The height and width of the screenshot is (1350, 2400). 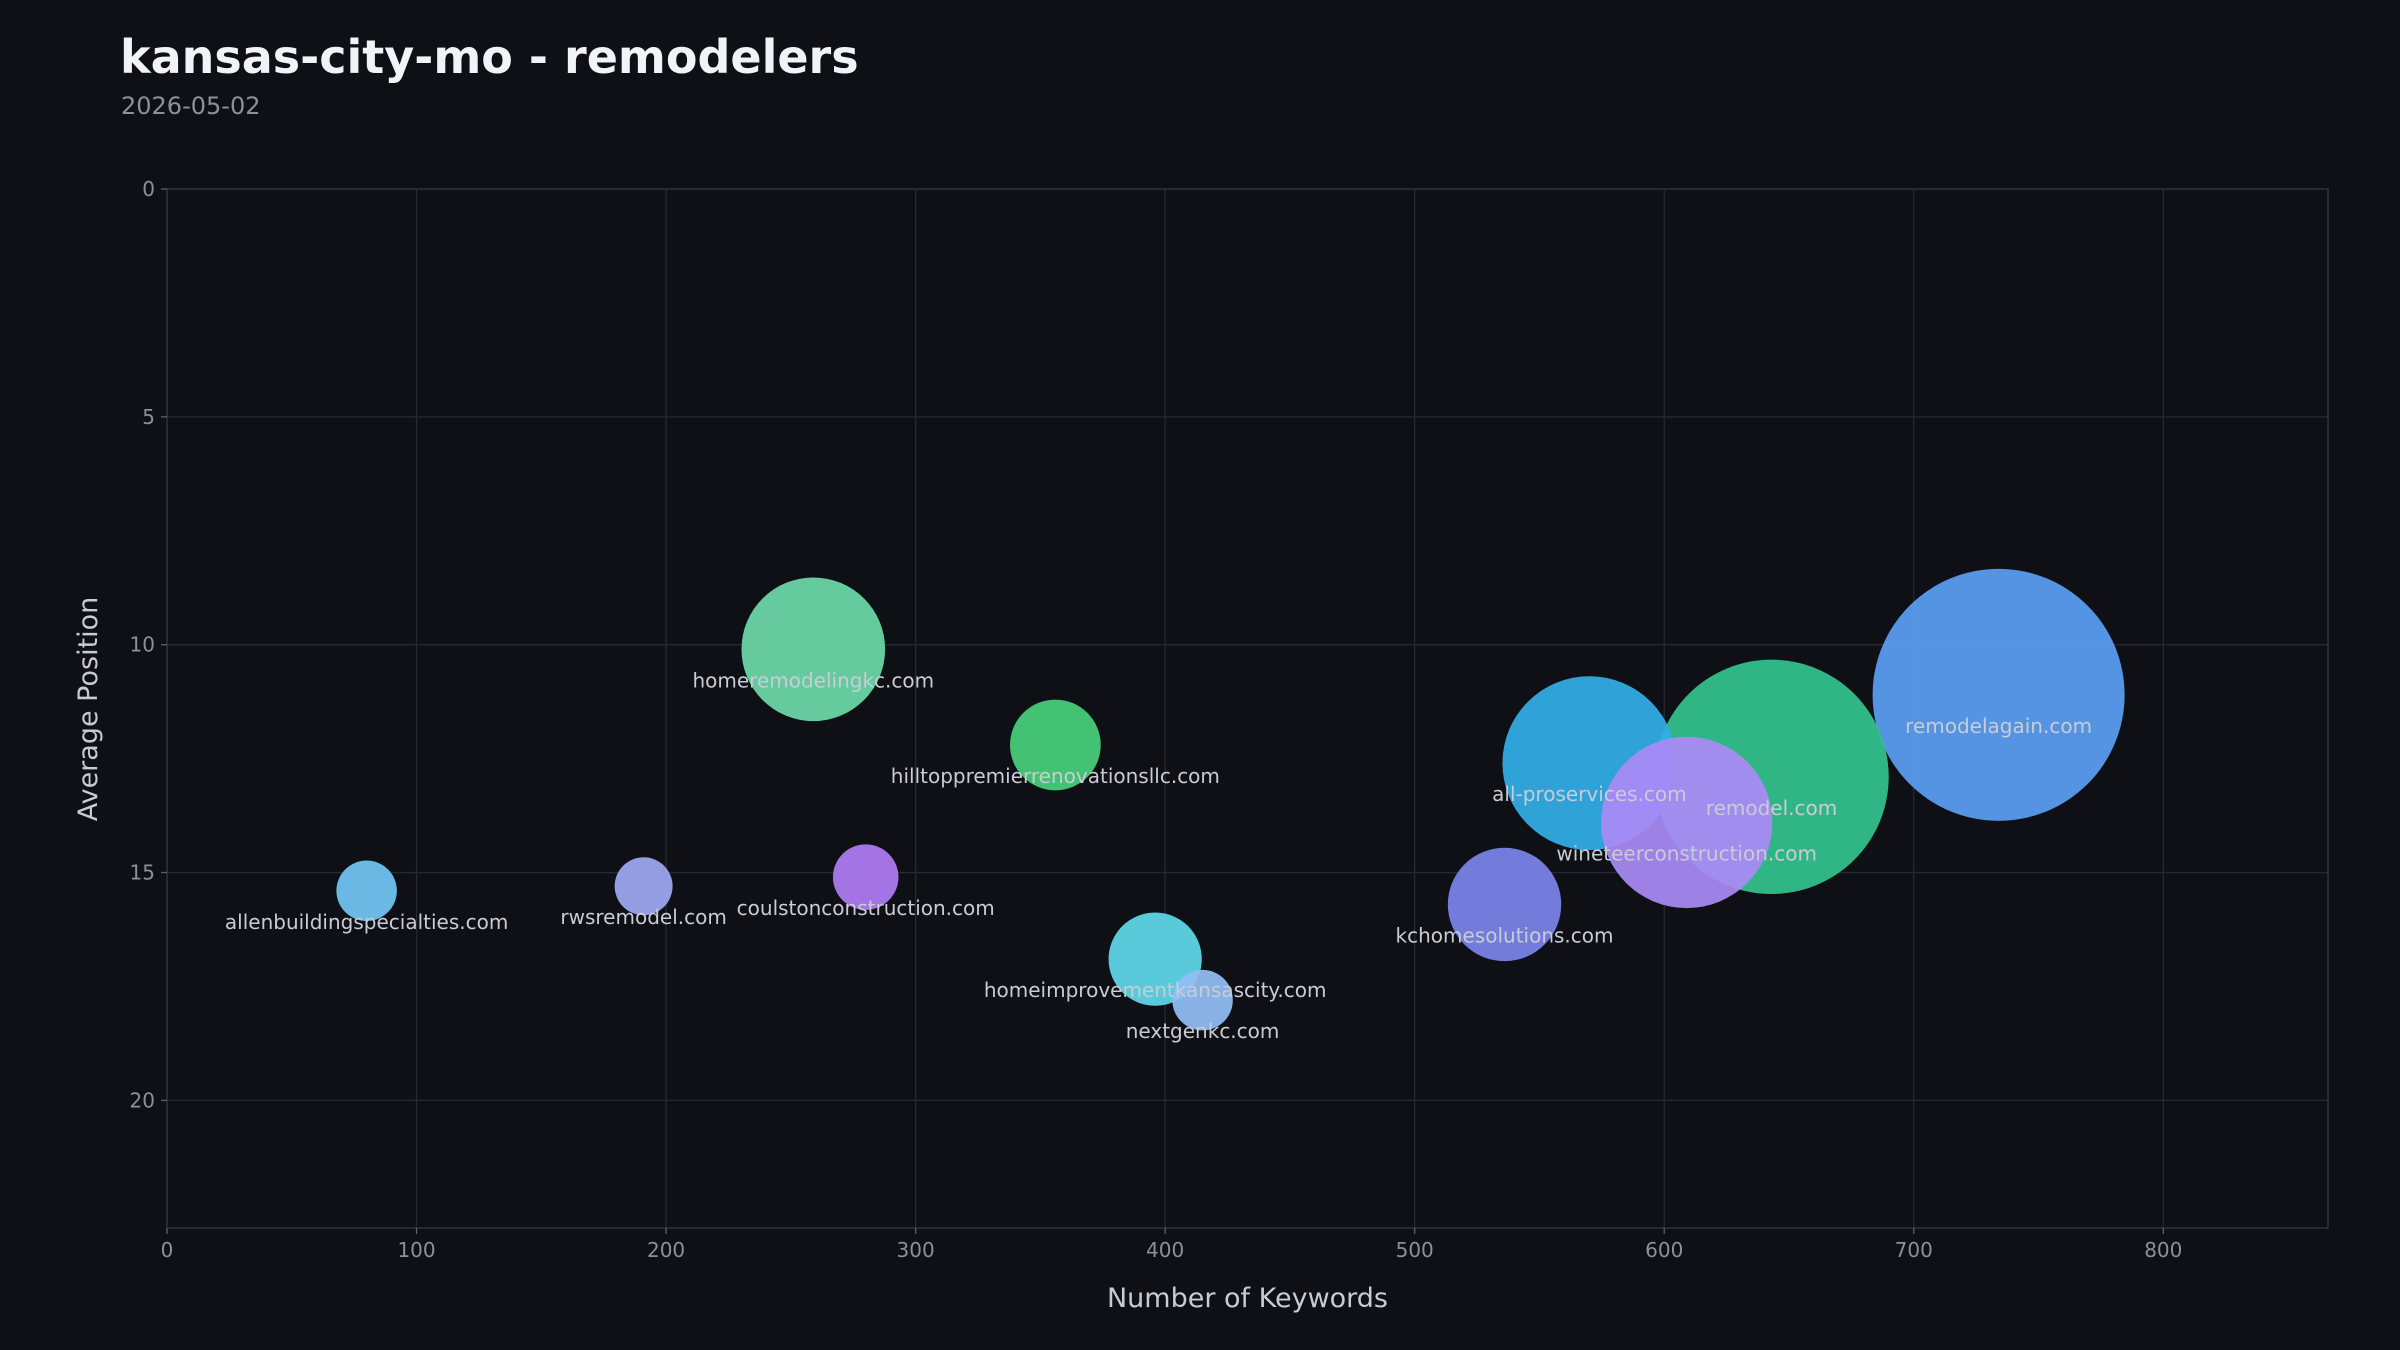 What do you see at coordinates (1771, 808) in the screenshot?
I see `bubble-label: remodel.com` at bounding box center [1771, 808].